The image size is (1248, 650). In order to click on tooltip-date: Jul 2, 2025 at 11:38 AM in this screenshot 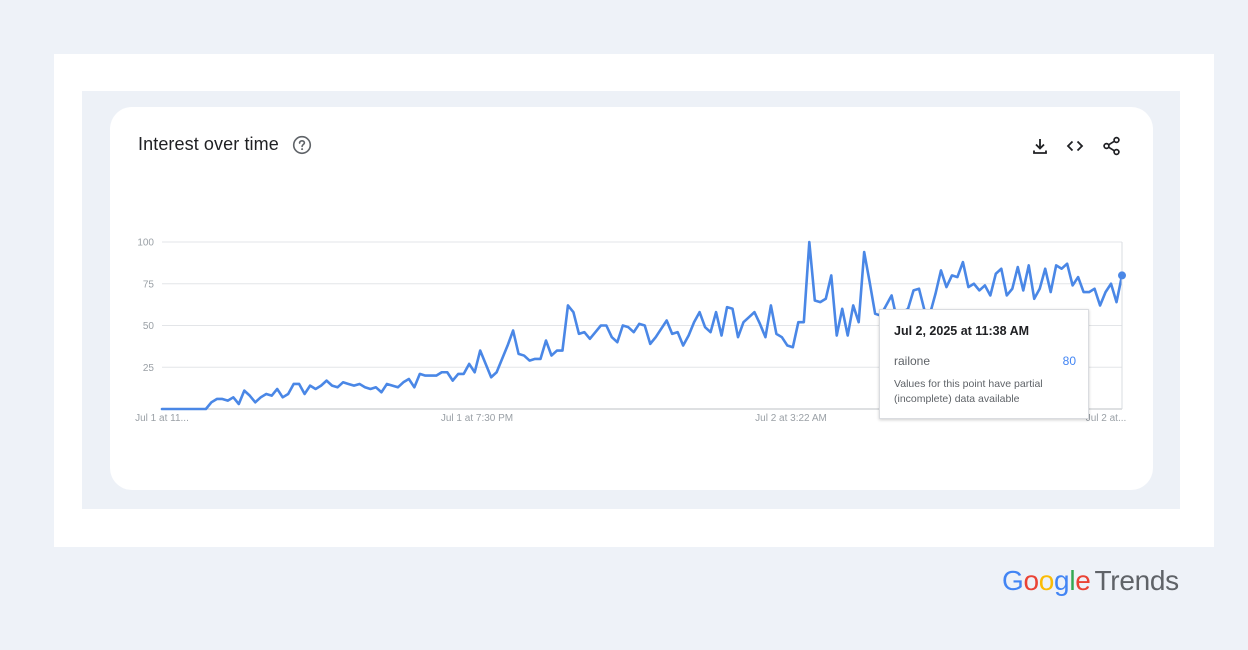, I will do `click(962, 331)`.